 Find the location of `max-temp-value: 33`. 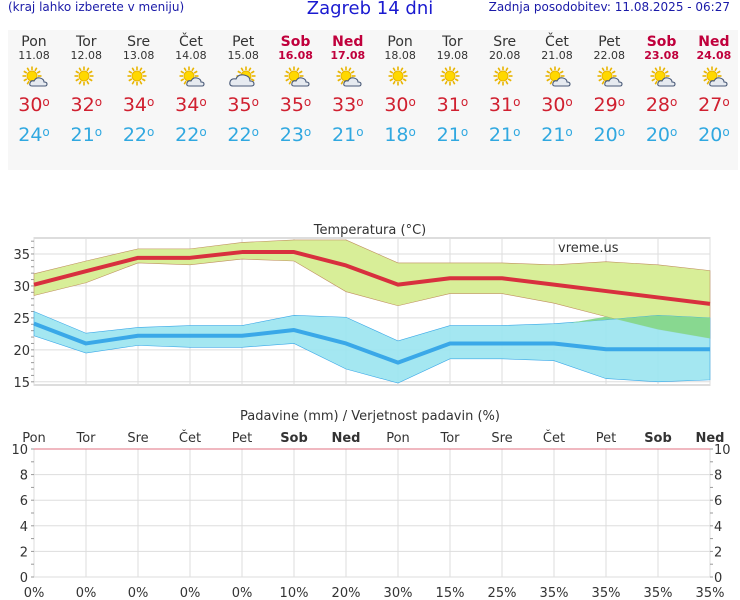

max-temp-value: 33 is located at coordinates (344, 105).